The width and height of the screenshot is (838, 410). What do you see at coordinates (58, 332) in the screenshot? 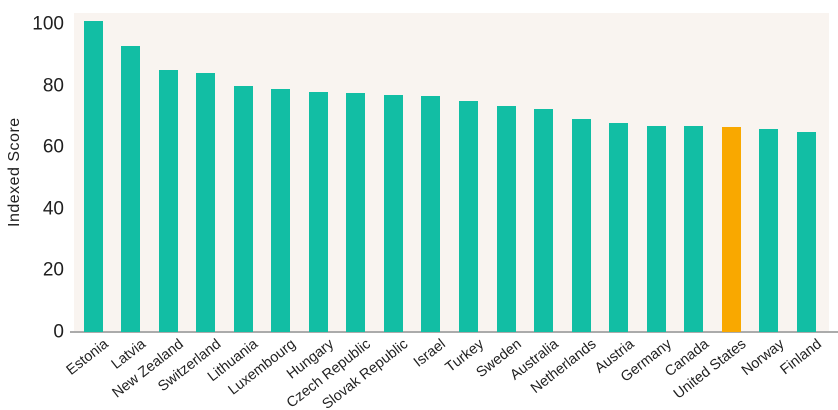
I see `y-tick-label: 0` at bounding box center [58, 332].